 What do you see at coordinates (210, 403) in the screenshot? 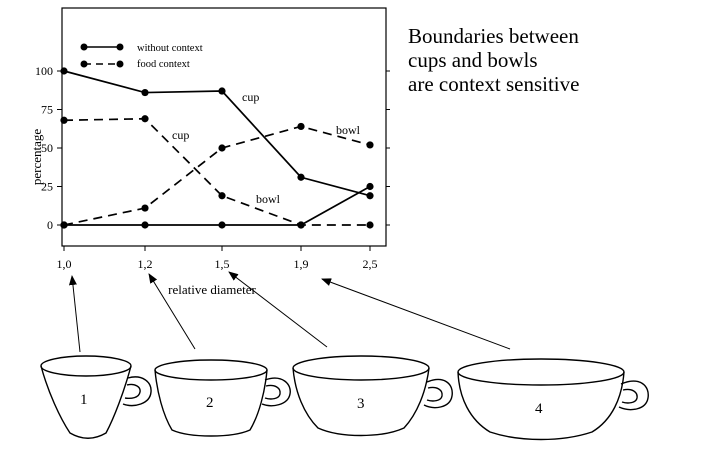
I see `cup-2-label: 2` at bounding box center [210, 403].